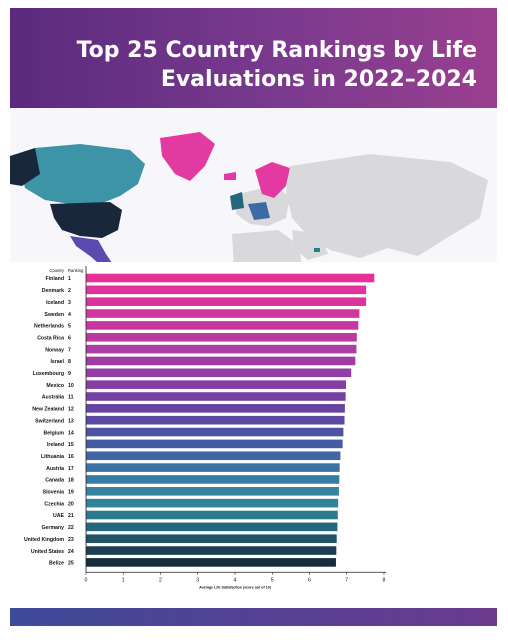 The image size is (508, 643). I want to click on x-tick-label: 6, so click(309, 580).